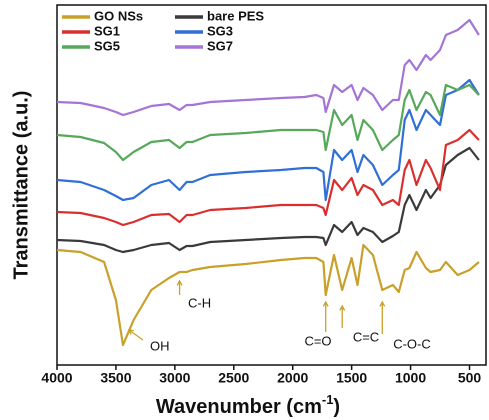 This screenshot has height=420, width=489. What do you see at coordinates (115, 378) in the screenshot?
I see `x-tick-label: 3500` at bounding box center [115, 378].